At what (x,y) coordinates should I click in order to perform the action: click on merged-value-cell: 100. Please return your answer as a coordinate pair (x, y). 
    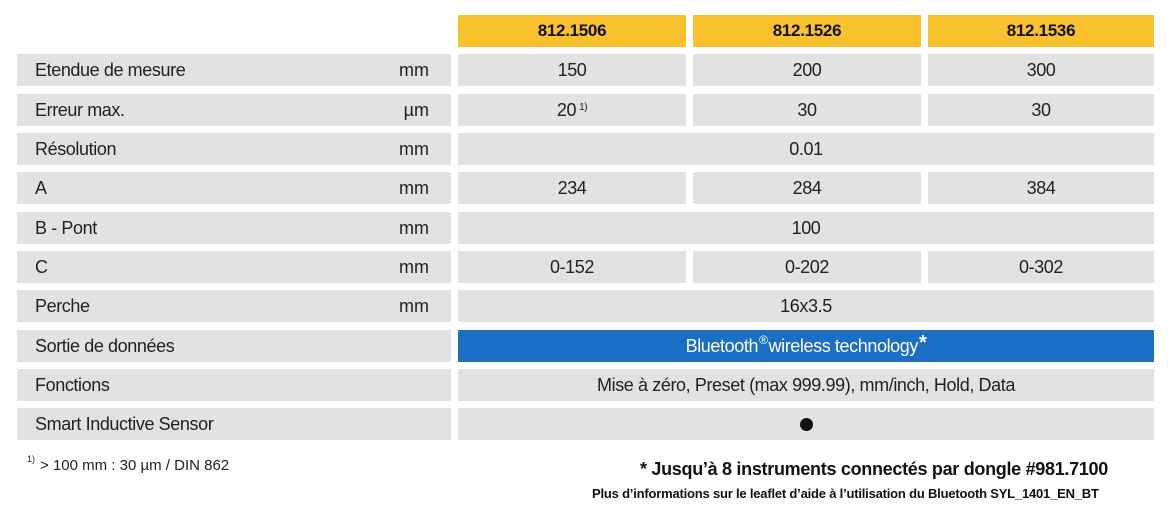
    Looking at the image, I should click on (806, 228).